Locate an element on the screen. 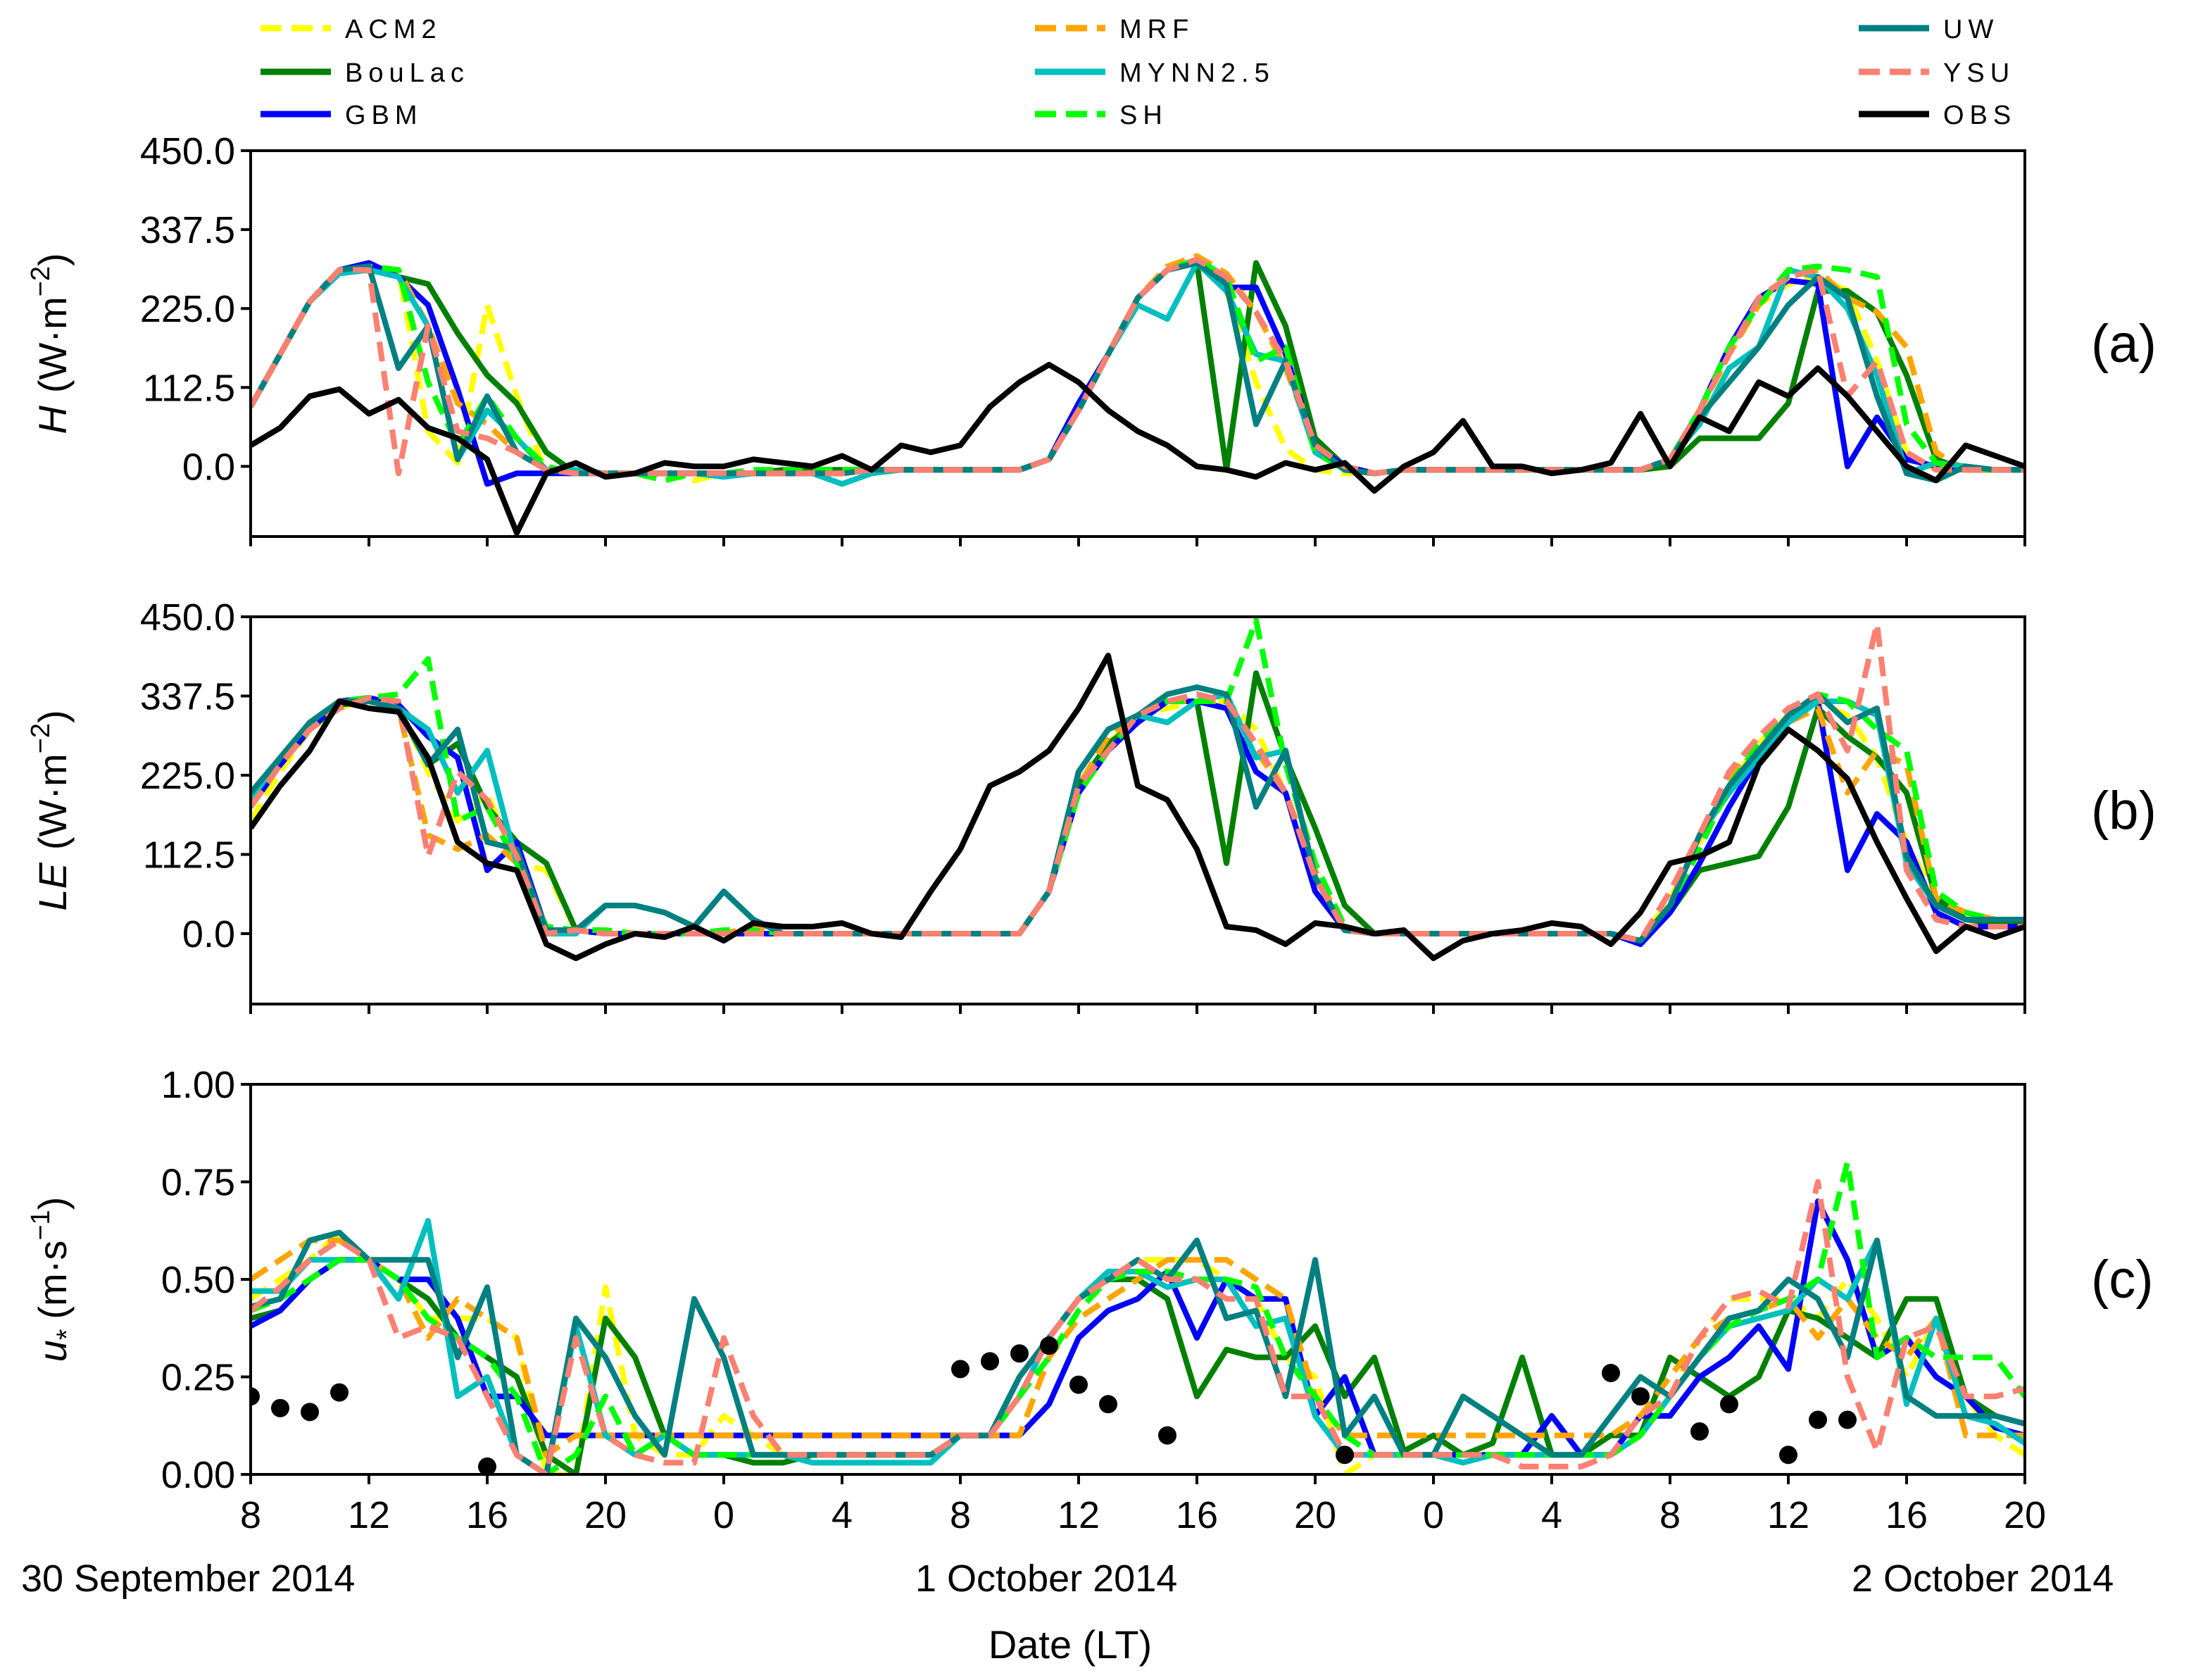 This screenshot has width=2203, height=1680. panel-c-gbm-line is located at coordinates (1138, 1328).